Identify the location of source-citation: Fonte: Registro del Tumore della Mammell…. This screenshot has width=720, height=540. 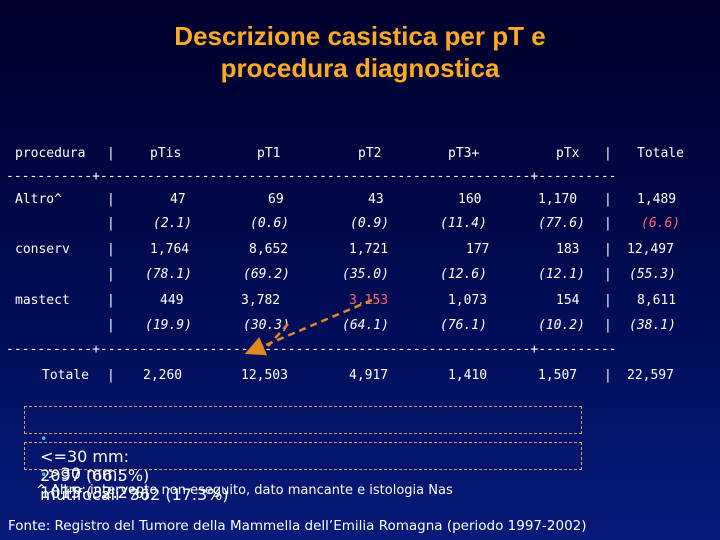
(297, 526).